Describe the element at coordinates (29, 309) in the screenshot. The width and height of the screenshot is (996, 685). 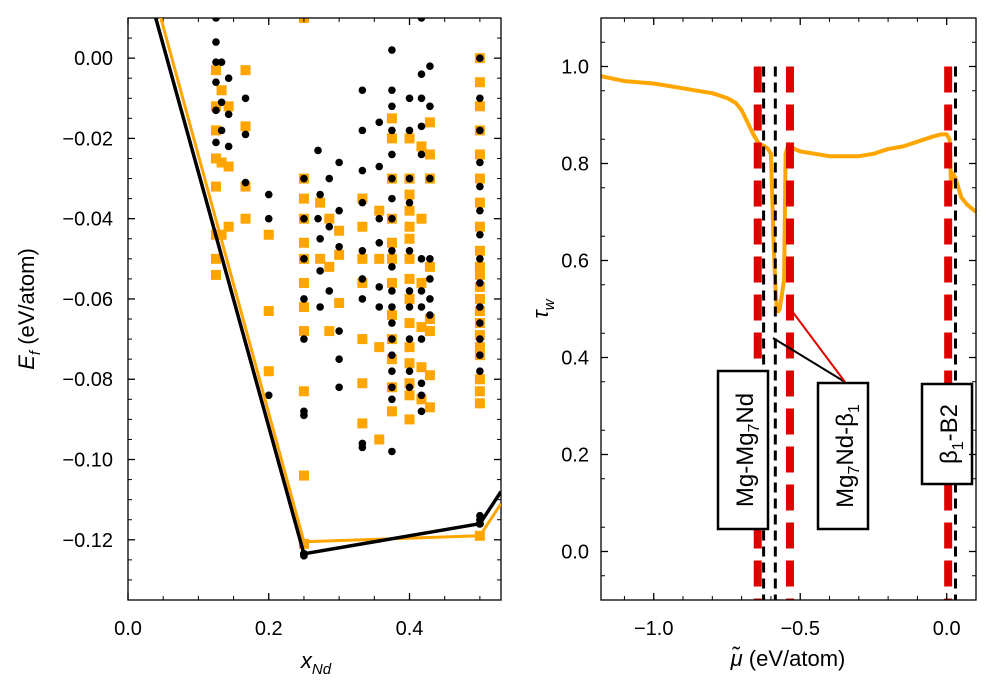
I see `left-y-axis-label: Ef (eV/atom)` at that location.